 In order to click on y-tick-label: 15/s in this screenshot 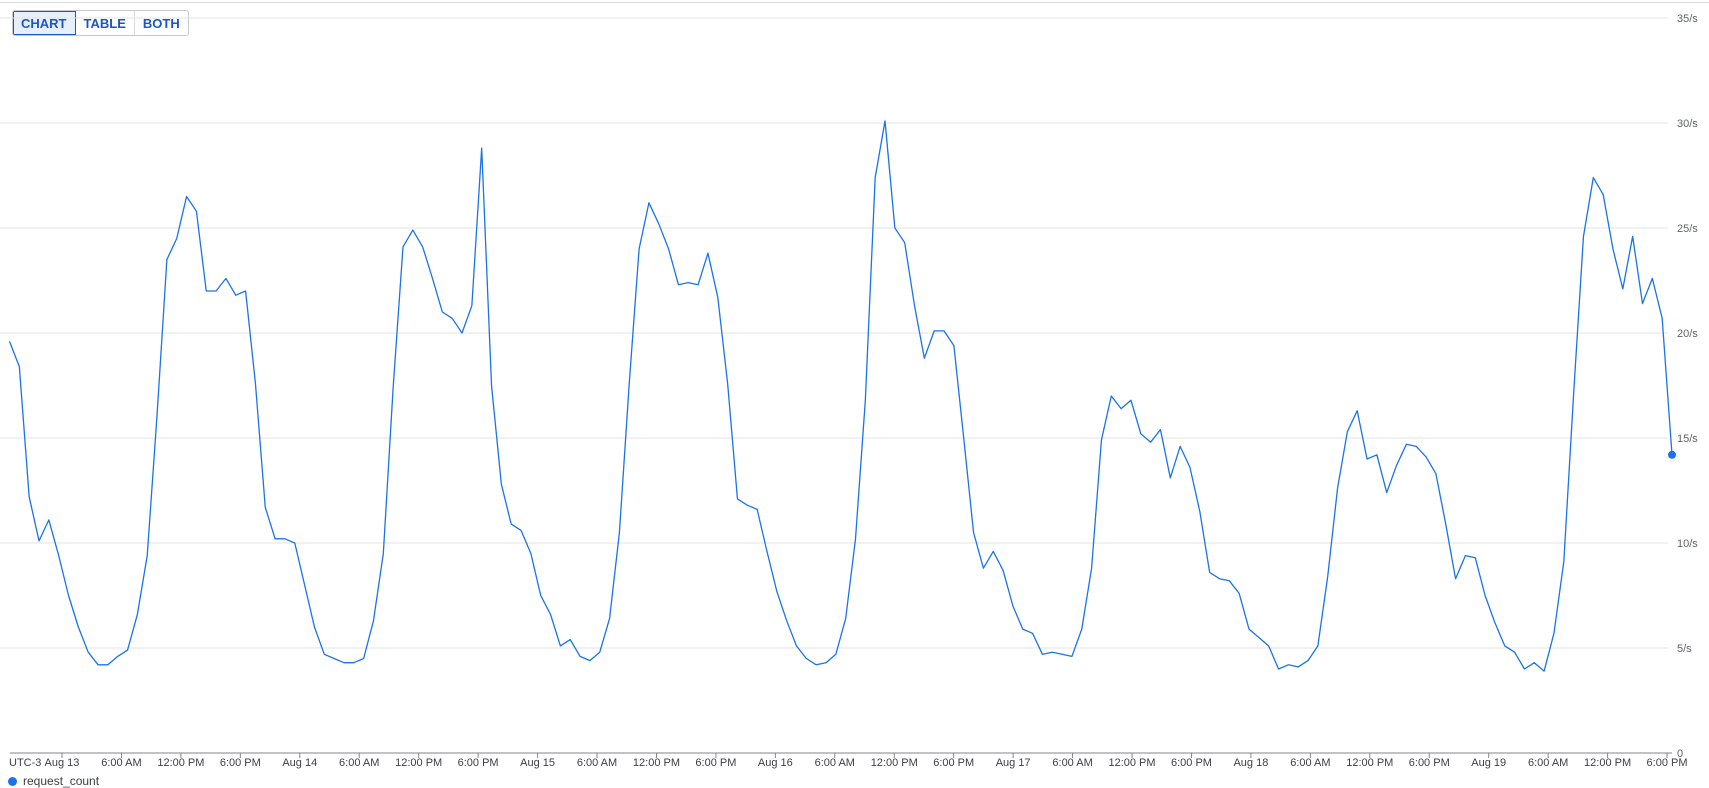, I will do `click(1687, 439)`.